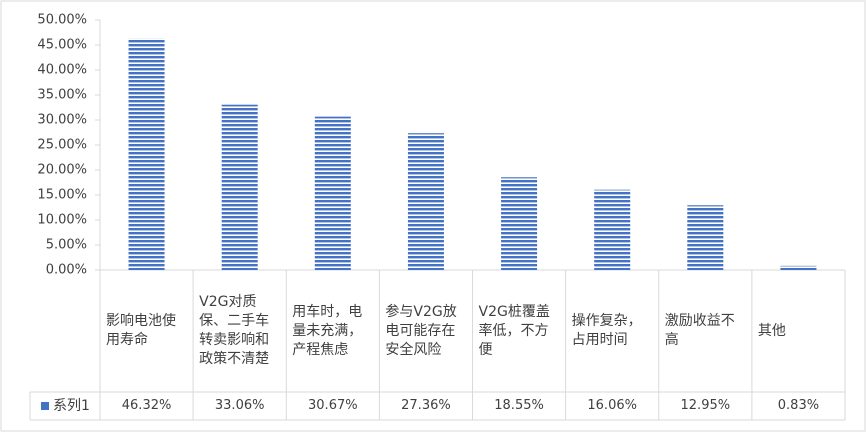 The width and height of the screenshot is (866, 432). I want to click on x-tick-label: 影响电池使用寿命, so click(141, 330).